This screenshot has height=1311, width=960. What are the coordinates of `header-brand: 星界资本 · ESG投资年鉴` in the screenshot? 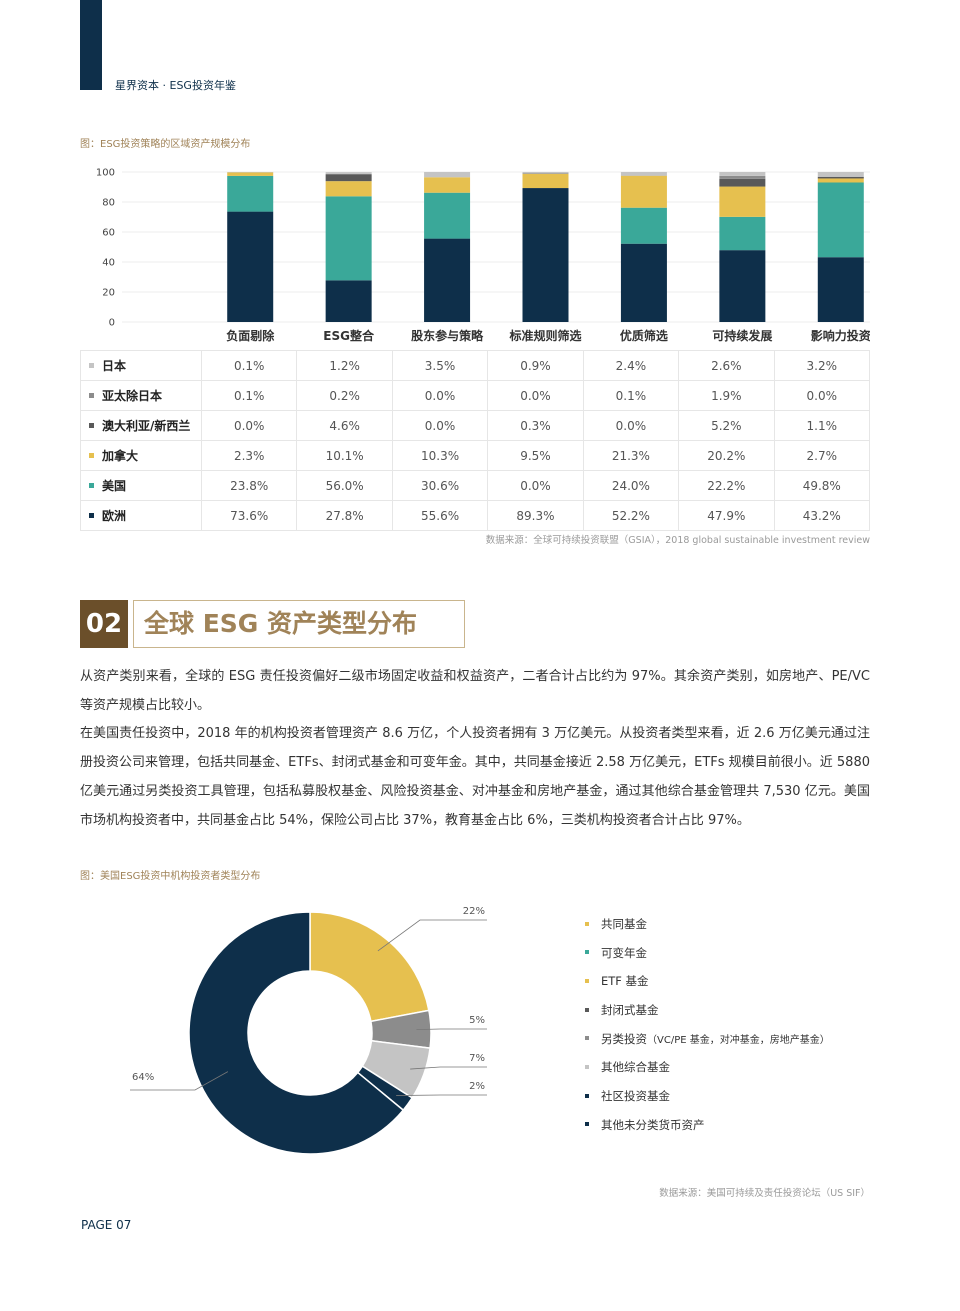 It's located at (175, 85).